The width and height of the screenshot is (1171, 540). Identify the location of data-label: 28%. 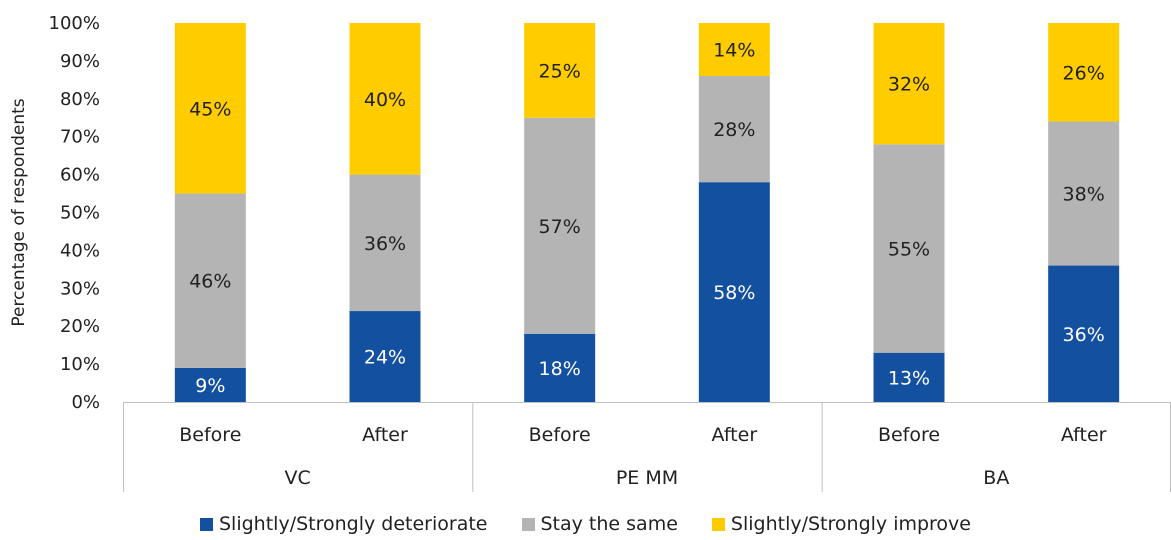
(734, 130).